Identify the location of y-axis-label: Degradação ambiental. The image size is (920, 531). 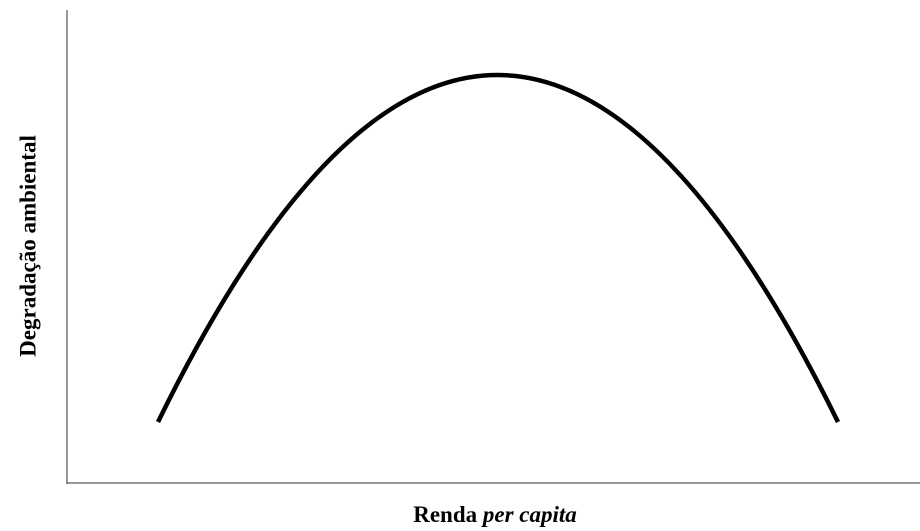
(27, 246).